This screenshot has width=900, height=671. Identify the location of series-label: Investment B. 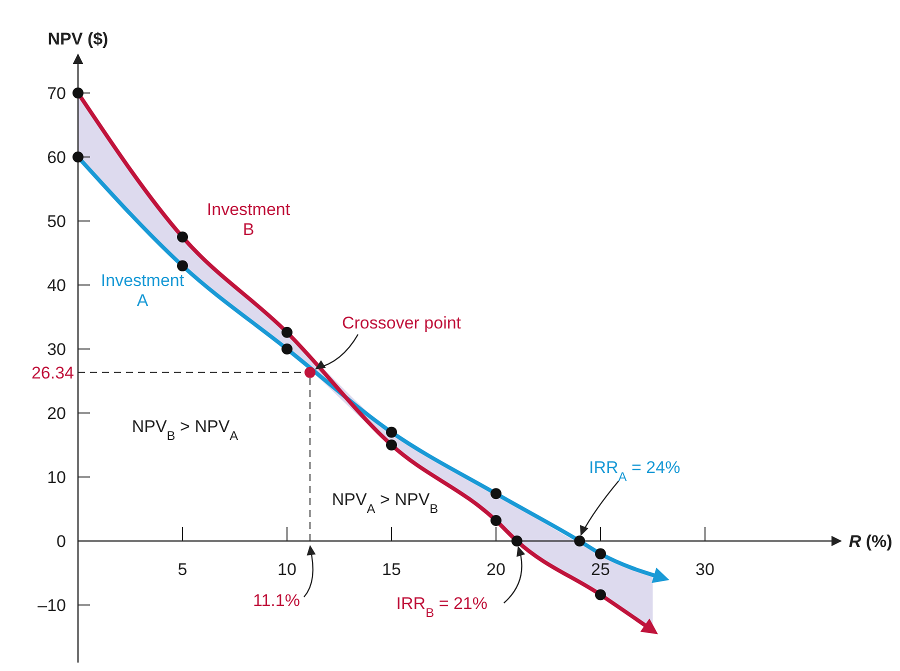
(248, 219).